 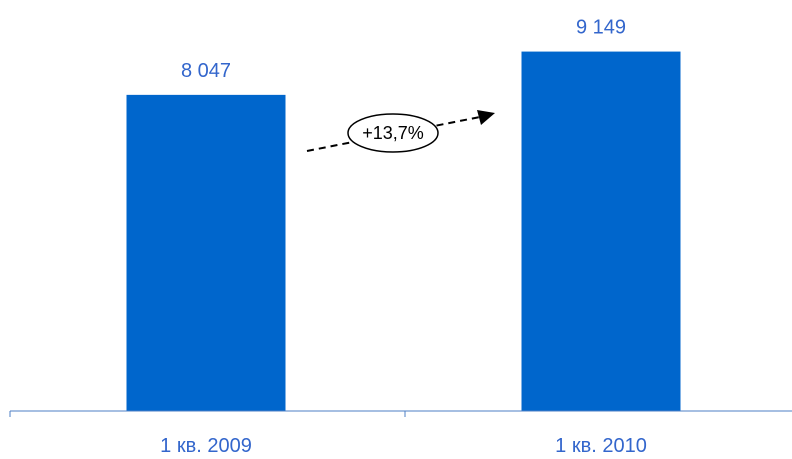 I want to click on category-labels-group: 1 кв. 2009 1 кв. 2010, so click(x=403, y=446).